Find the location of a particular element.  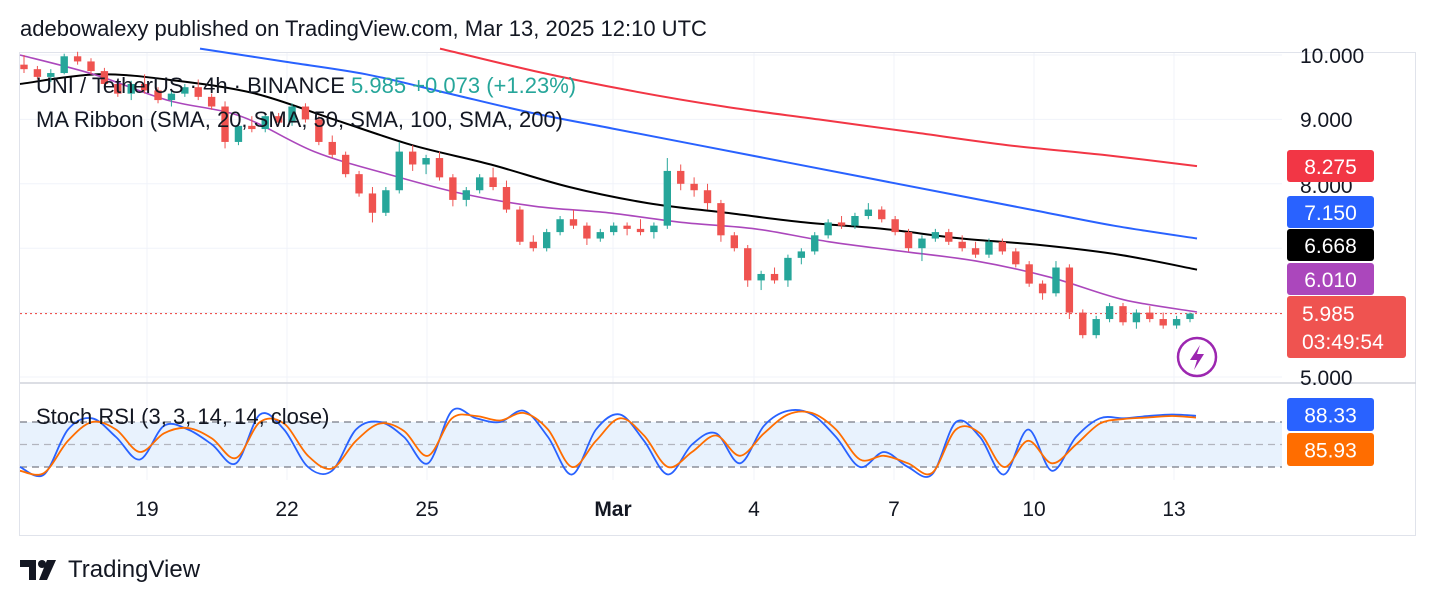

footer-brand: TradingView is located at coordinates (134, 569).